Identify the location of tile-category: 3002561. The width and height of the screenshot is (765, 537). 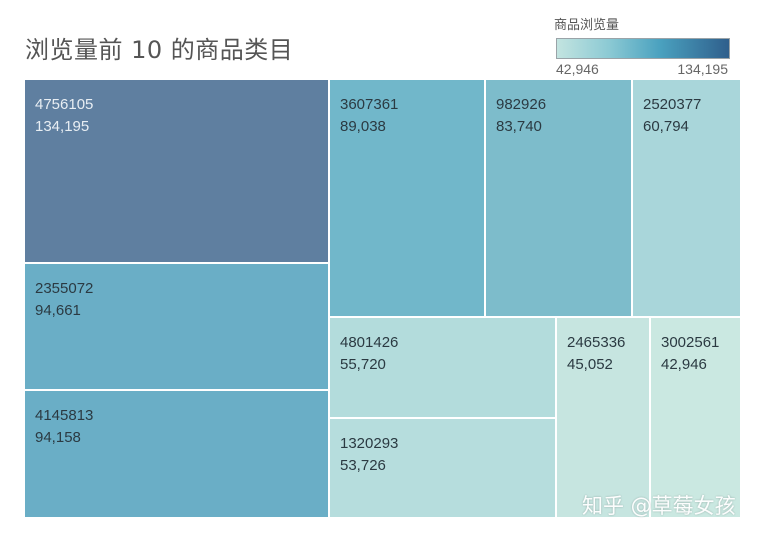
(690, 342).